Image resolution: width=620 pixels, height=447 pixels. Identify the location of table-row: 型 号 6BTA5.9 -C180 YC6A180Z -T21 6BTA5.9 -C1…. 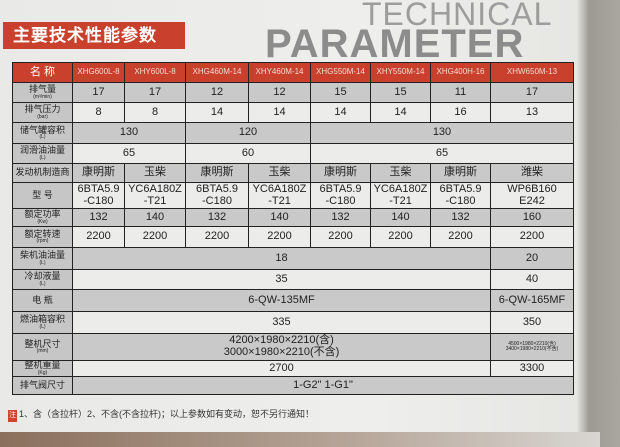
(293, 195).